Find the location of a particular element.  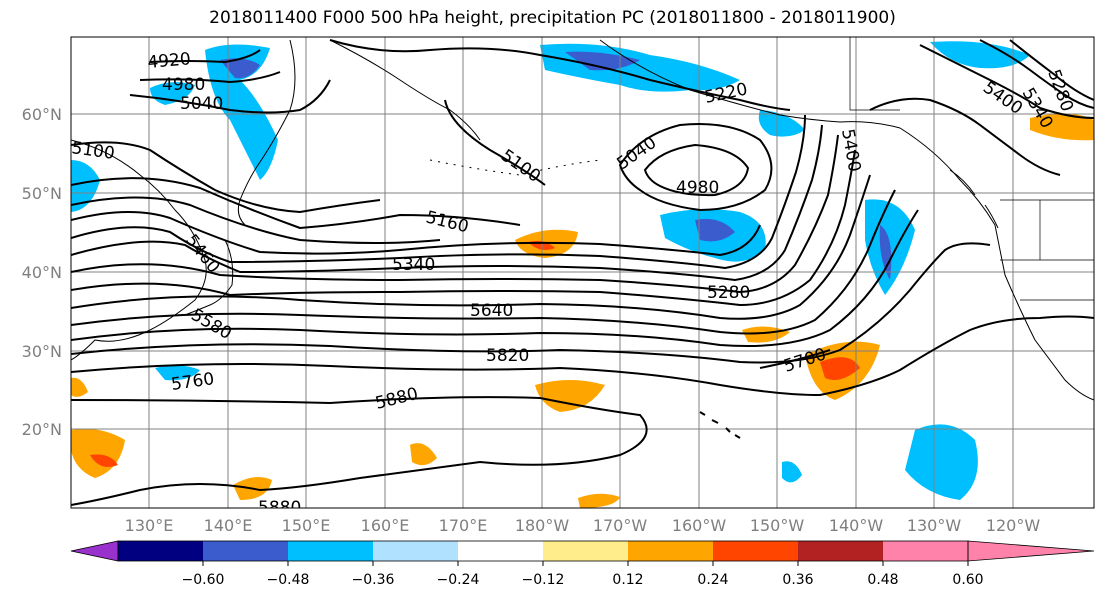

precip-shade-northeast is located at coordinates (980, 55).